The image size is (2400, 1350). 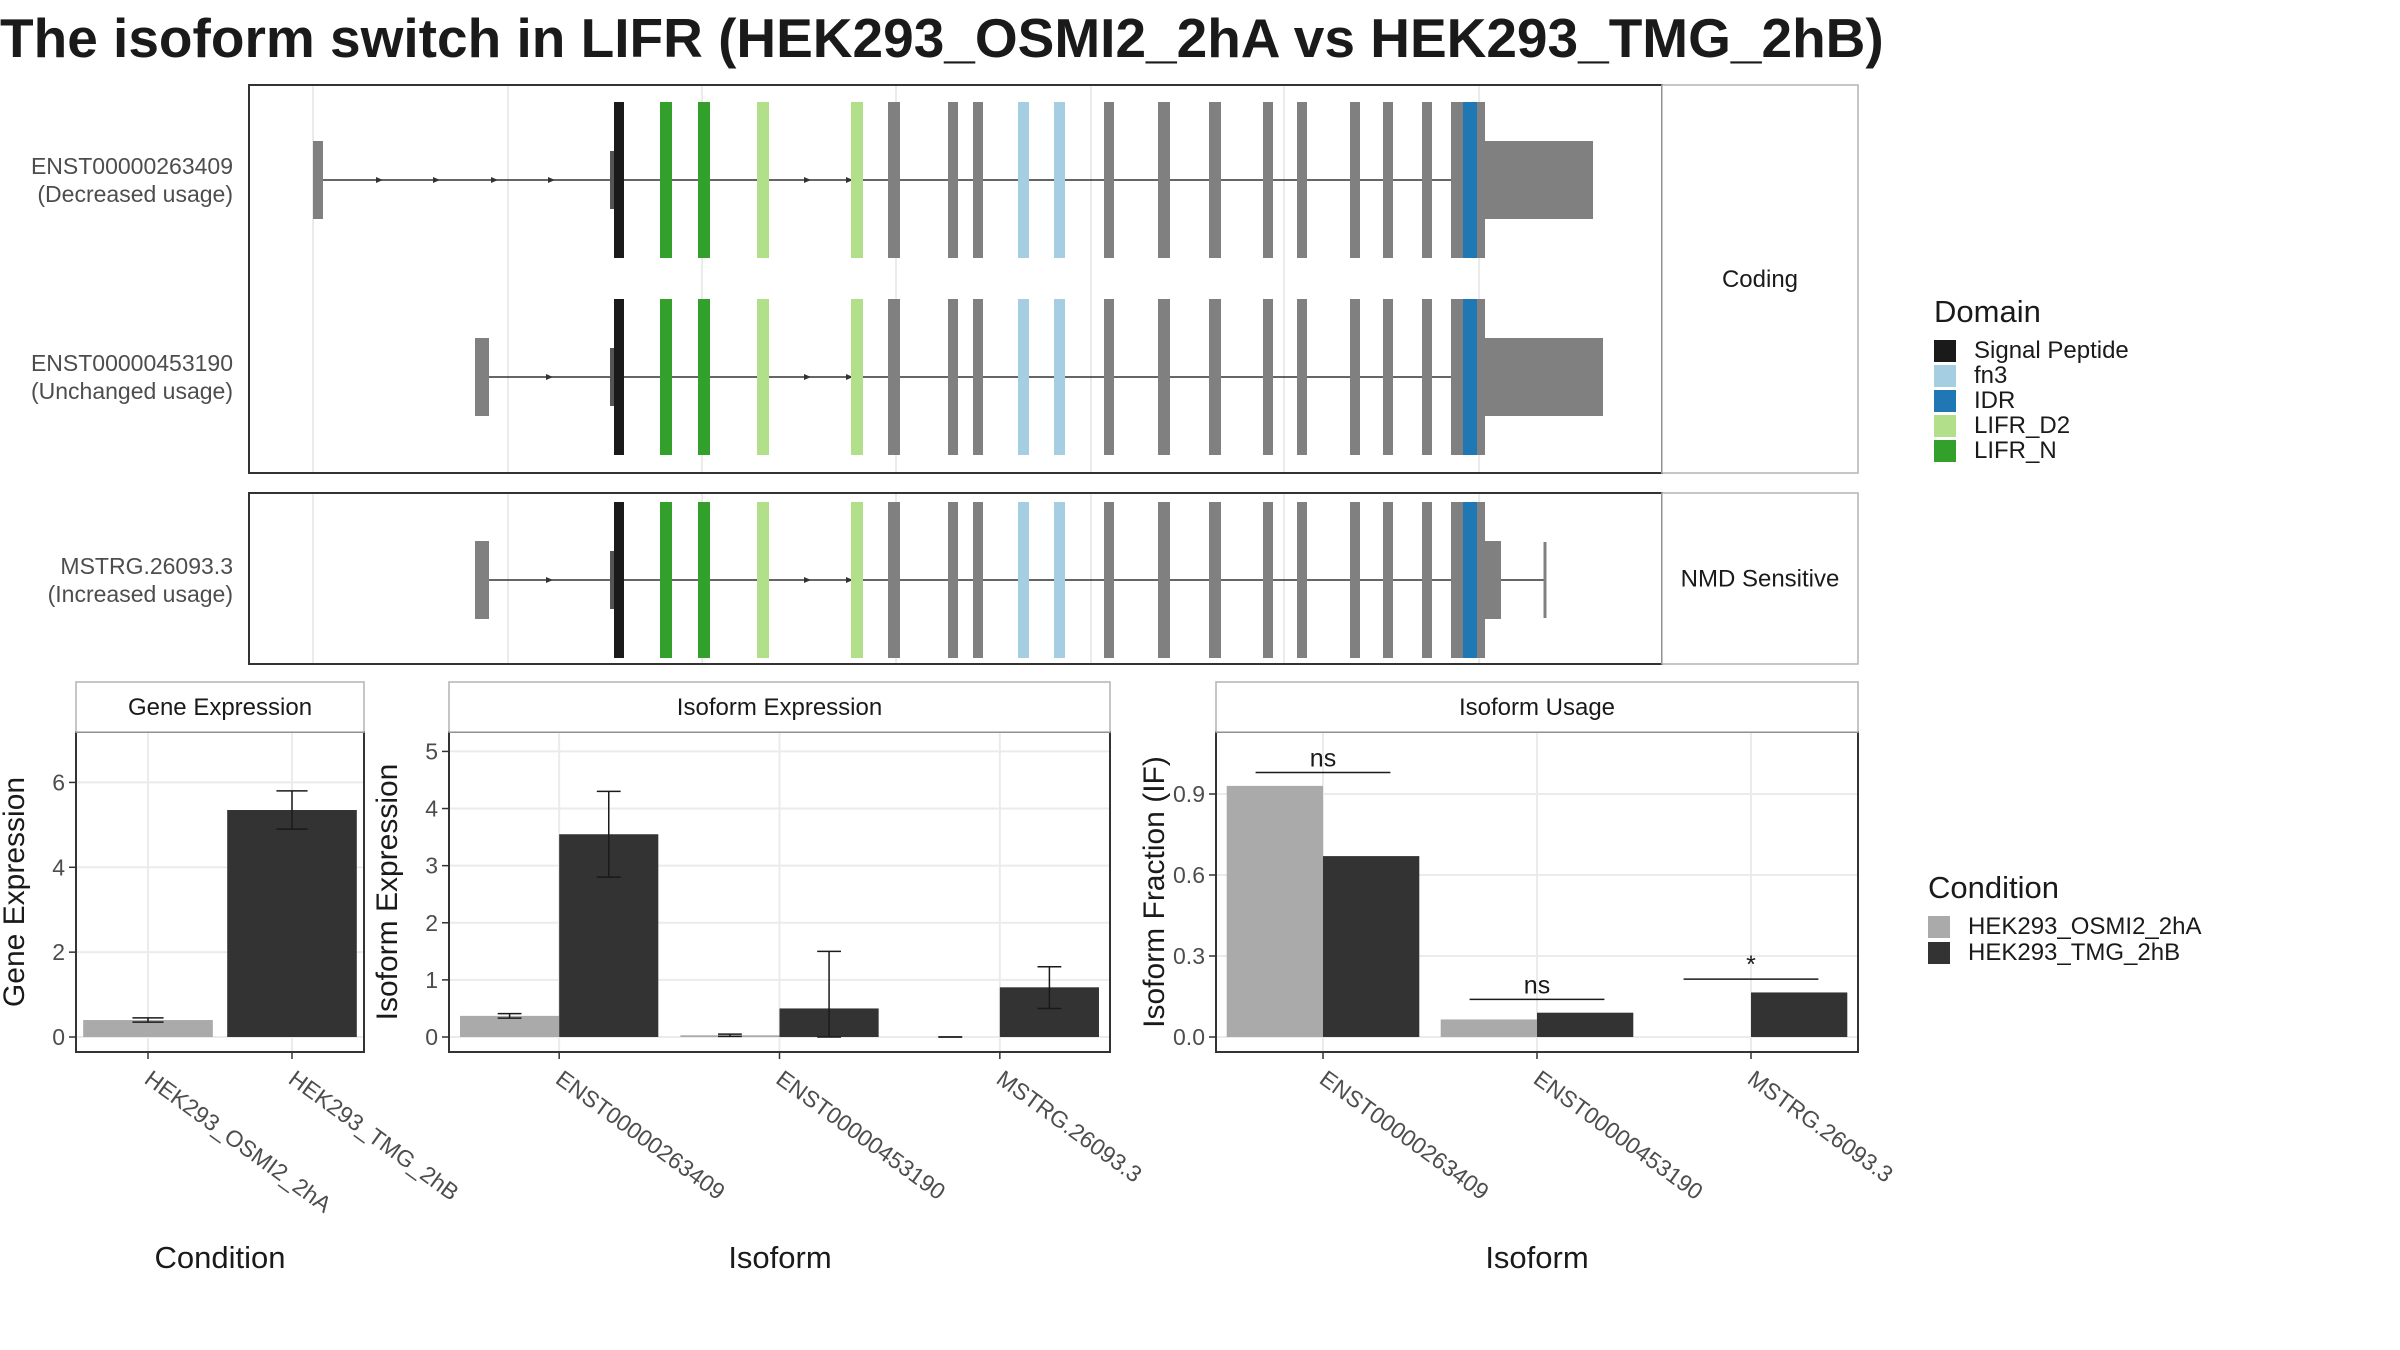 What do you see at coordinates (1618, 1135) in the screenshot?
I see `x-tick-label: ENST00000453190` at bounding box center [1618, 1135].